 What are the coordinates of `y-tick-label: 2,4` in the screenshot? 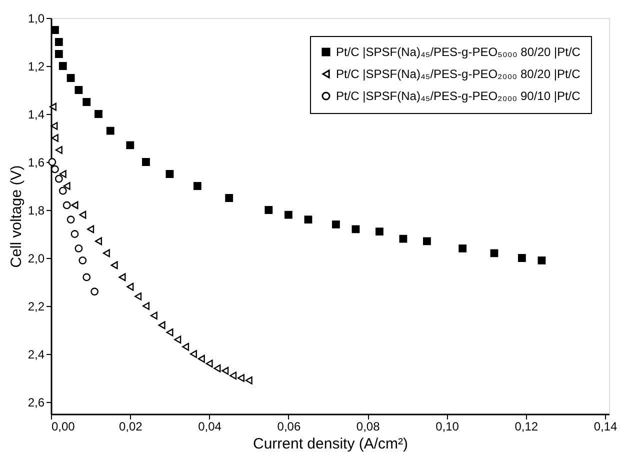 It's located at (36, 355).